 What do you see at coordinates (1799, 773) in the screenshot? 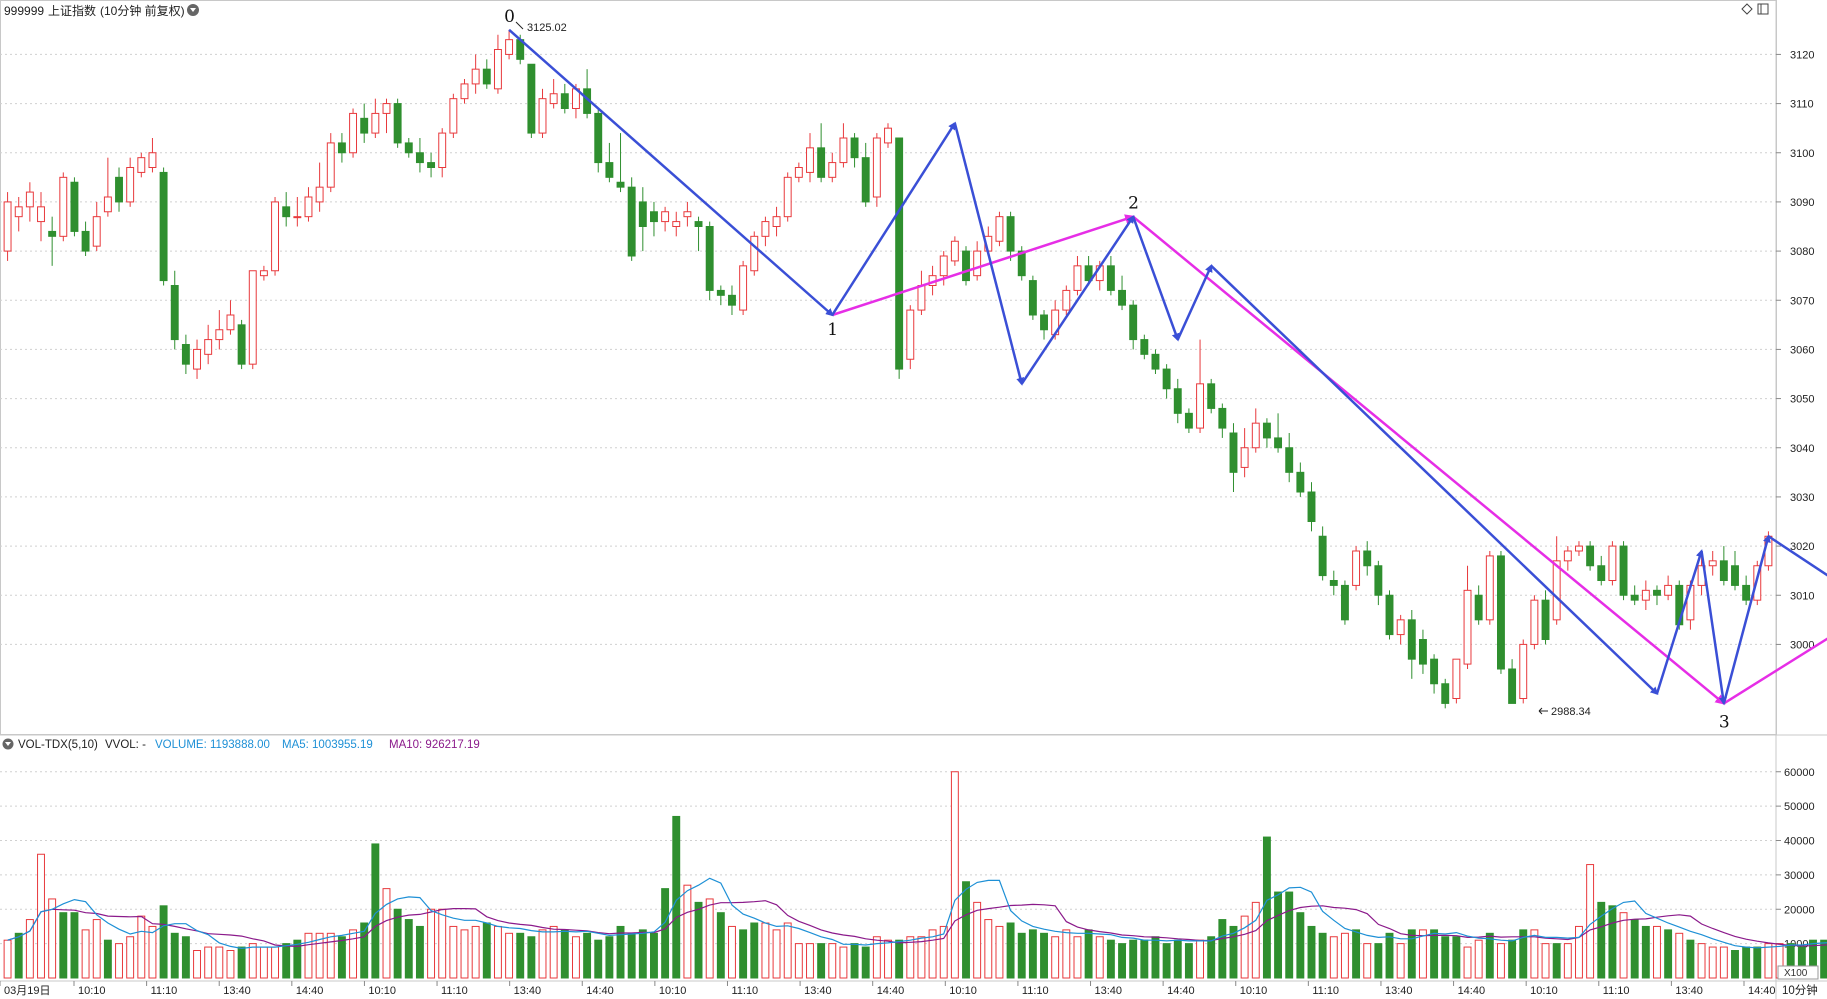
I see `volume-tick-label: 60000` at bounding box center [1799, 773].